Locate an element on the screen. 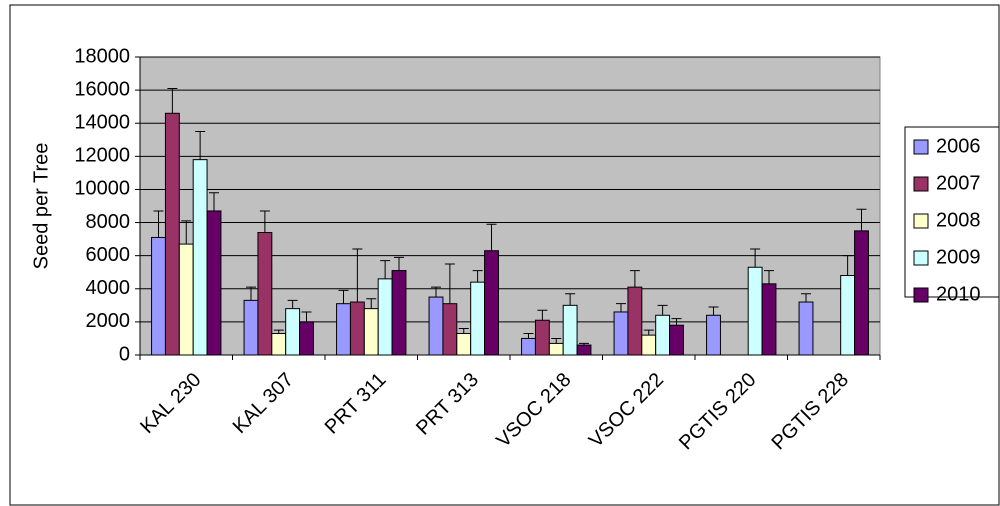 Image resolution: width=1000 pixels, height=506 pixels. legend-box is located at coordinates (952, 212).